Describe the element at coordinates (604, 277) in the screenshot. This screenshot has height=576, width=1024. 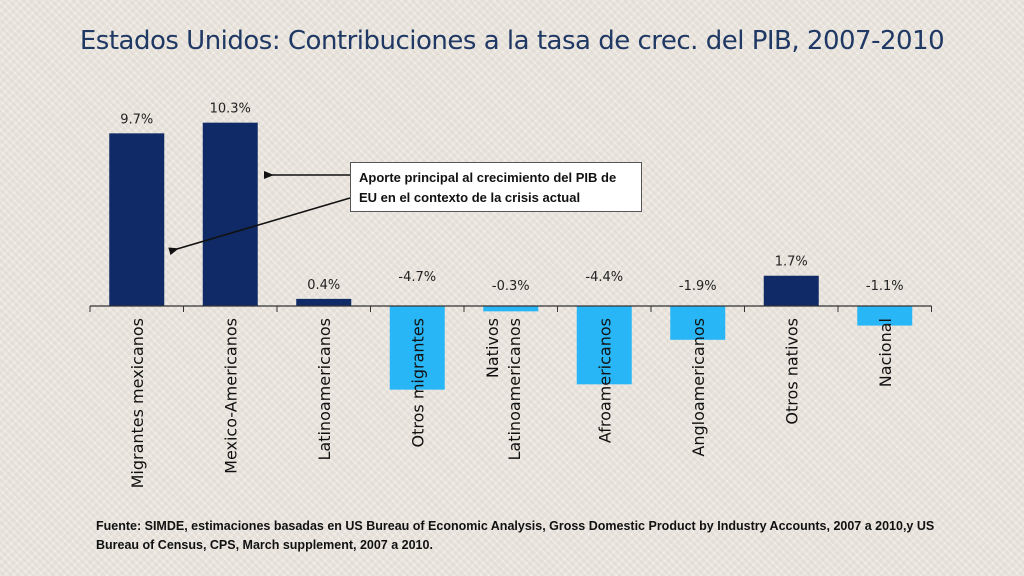
I see `data-label: -4.4%` at that location.